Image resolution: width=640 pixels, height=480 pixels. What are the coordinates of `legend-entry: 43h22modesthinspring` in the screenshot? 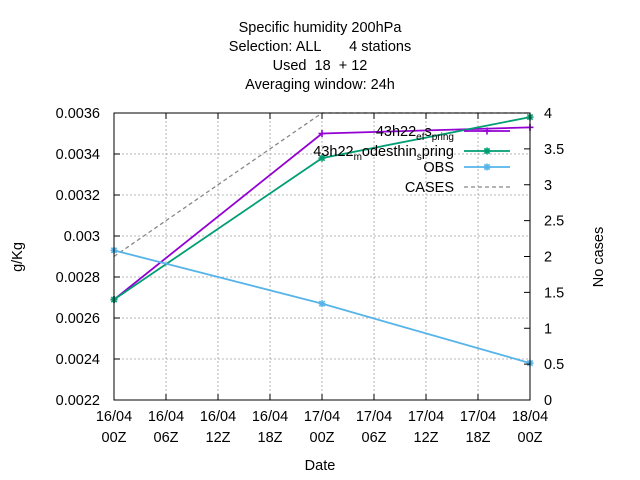 It's located at (411, 153).